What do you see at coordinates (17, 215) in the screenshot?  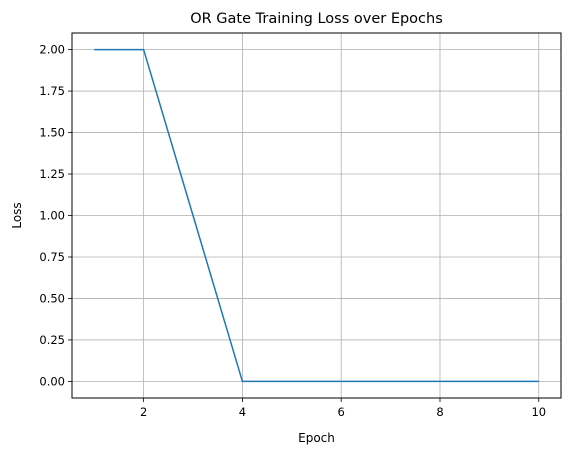 I see `y-axis-label: Loss` at bounding box center [17, 215].